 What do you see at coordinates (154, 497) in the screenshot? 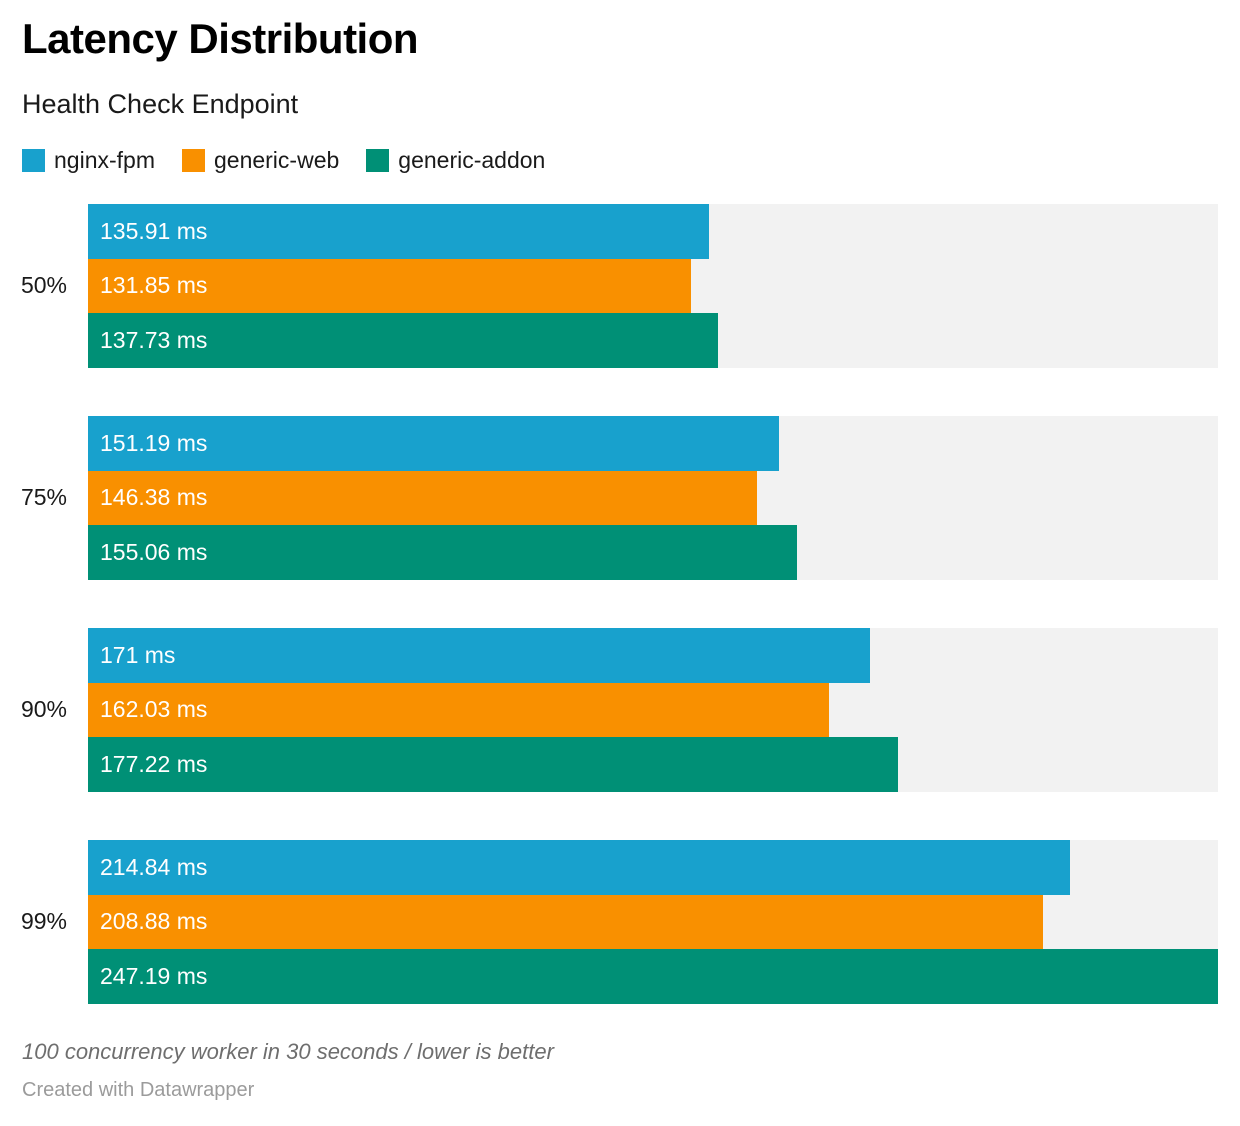
I see `value-label: 146.38 ms` at bounding box center [154, 497].